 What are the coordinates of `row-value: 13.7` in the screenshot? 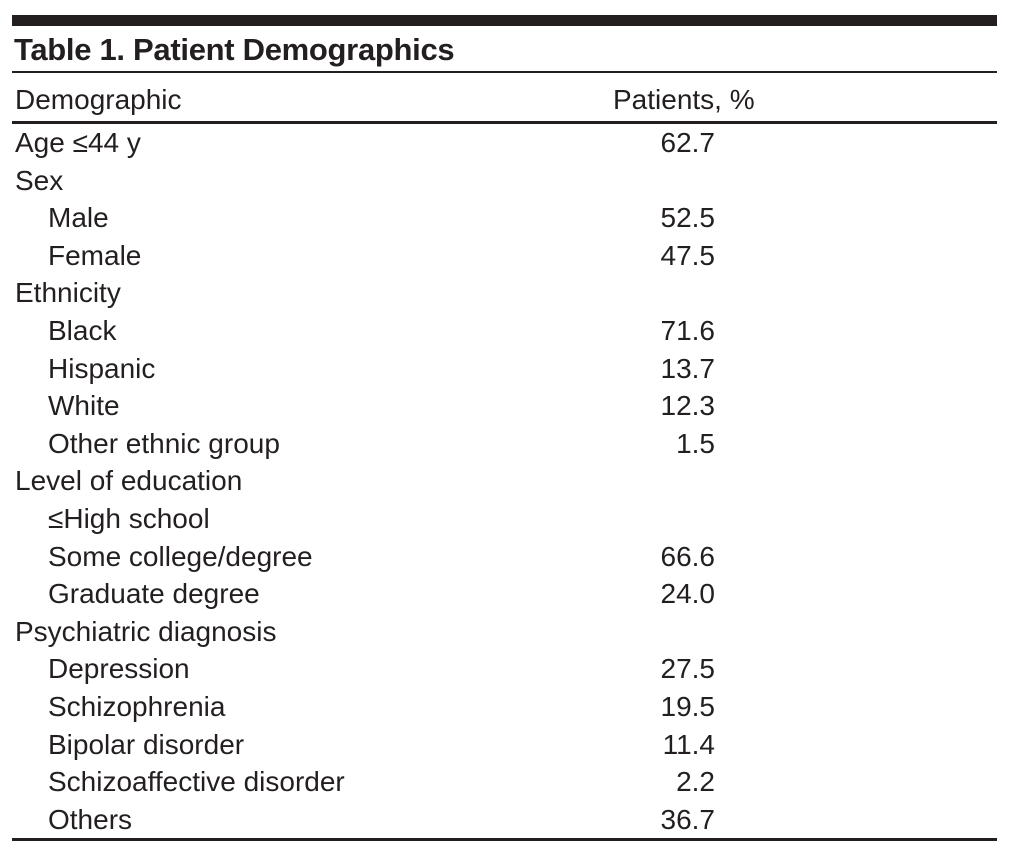 It's located at (688, 368).